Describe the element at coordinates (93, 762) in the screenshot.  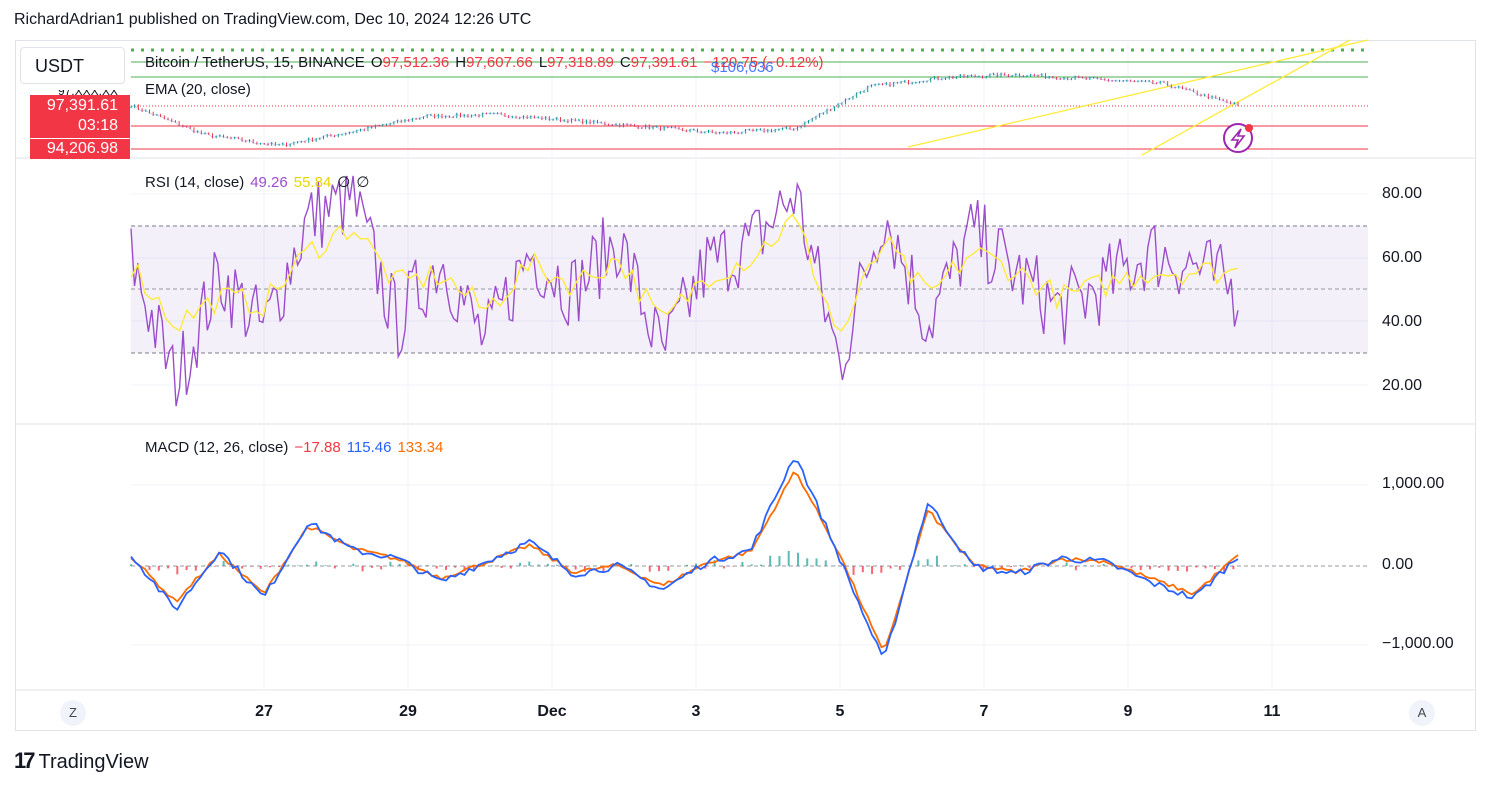
I see `brand-name: TradingView` at that location.